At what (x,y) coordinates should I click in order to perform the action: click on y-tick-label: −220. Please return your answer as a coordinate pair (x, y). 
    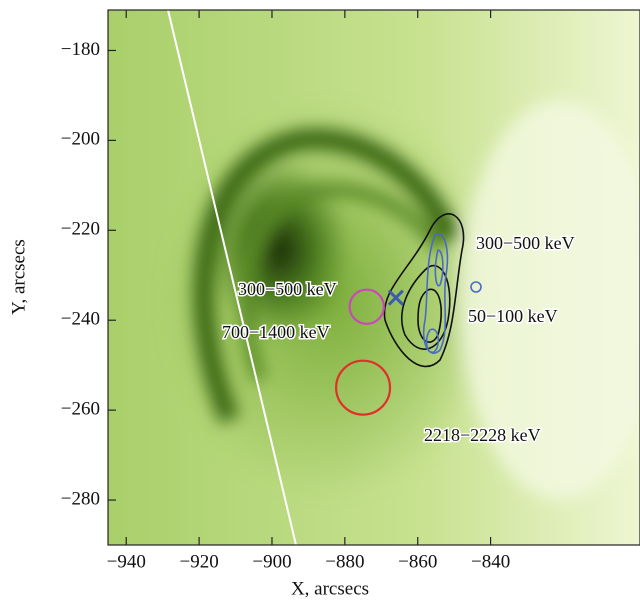
    Looking at the image, I should click on (80, 229).